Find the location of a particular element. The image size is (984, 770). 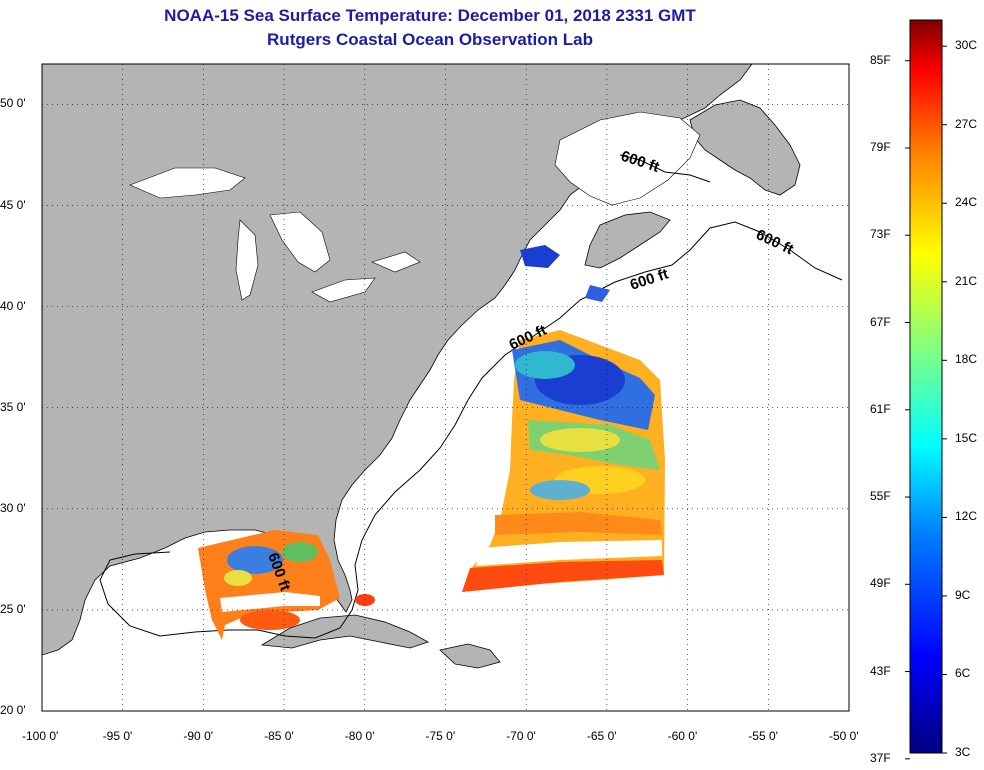

colorbar-label-fahrenheit: 85F is located at coordinates (880, 59).